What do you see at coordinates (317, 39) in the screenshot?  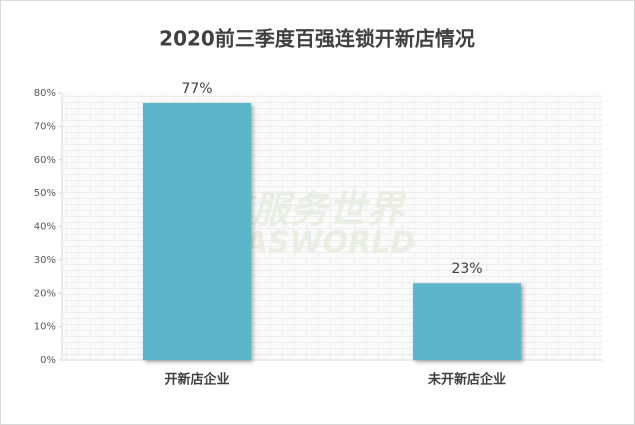 I see `chart-title: 2020前三季度百强连锁开新店情况` at bounding box center [317, 39].